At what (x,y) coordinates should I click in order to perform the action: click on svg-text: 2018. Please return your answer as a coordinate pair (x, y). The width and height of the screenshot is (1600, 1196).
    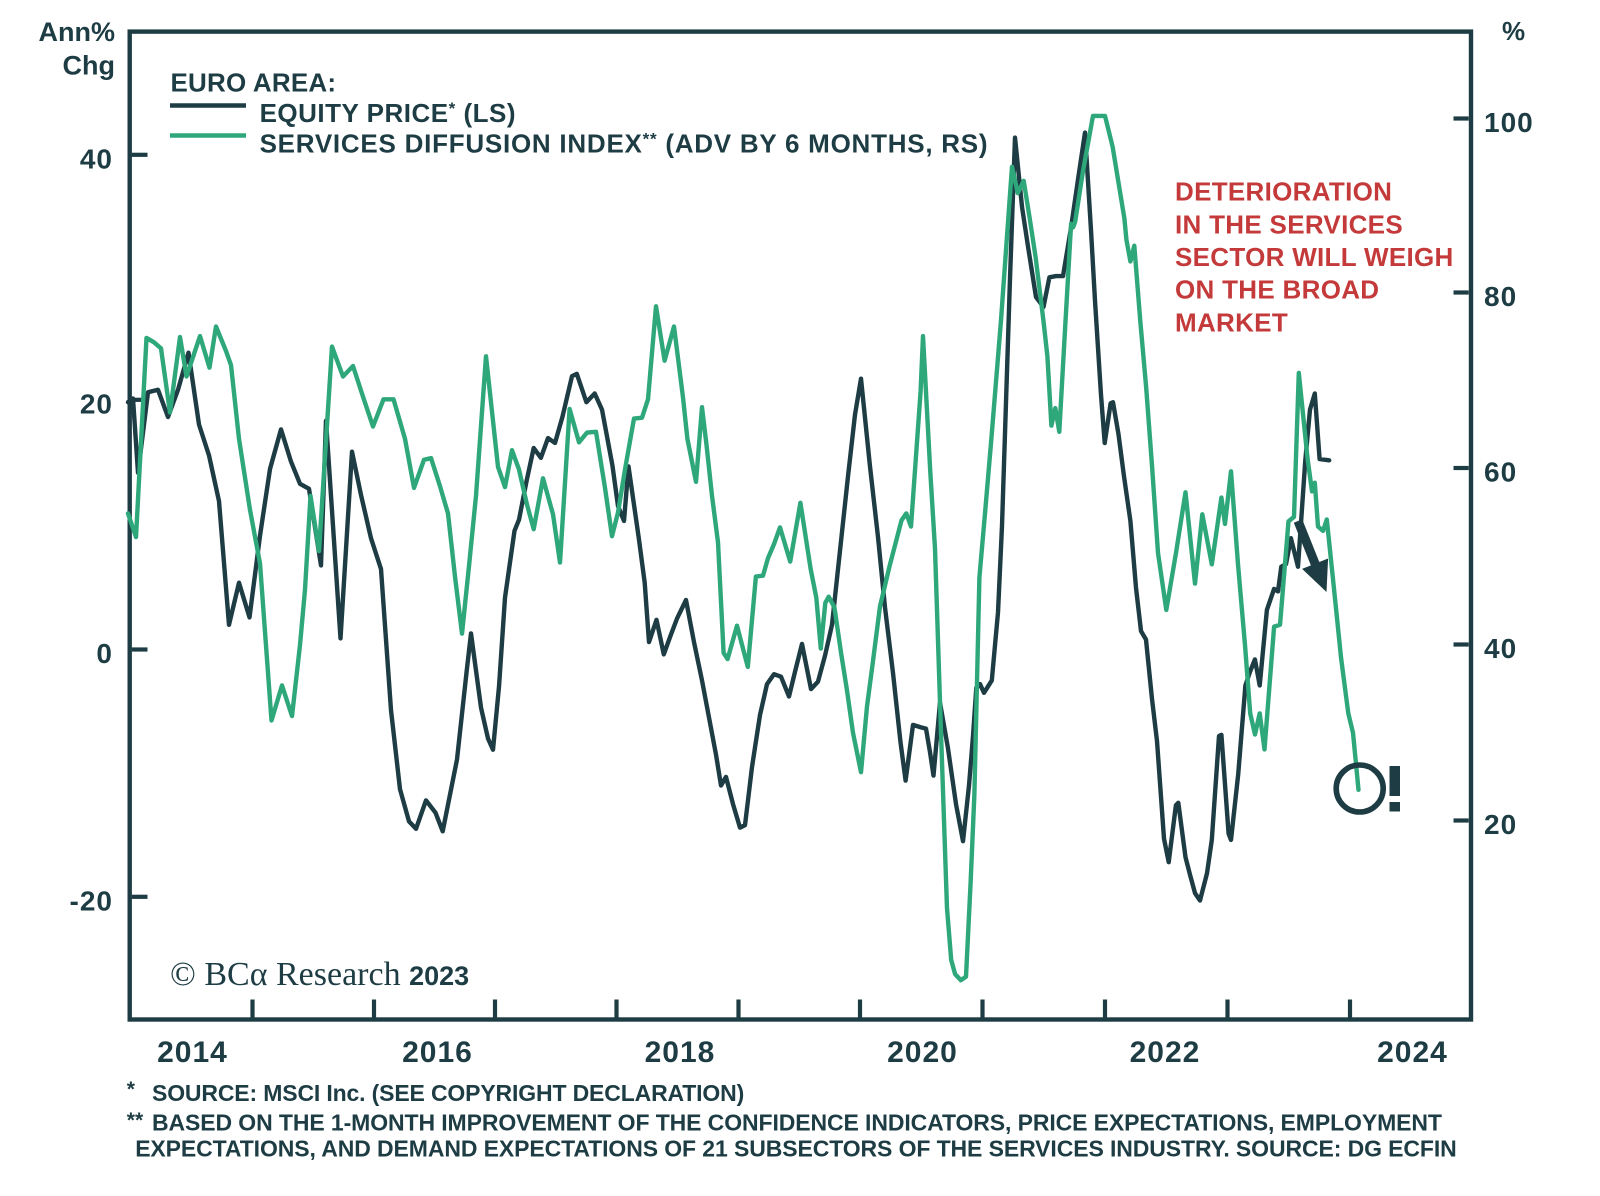
    Looking at the image, I should click on (680, 1052).